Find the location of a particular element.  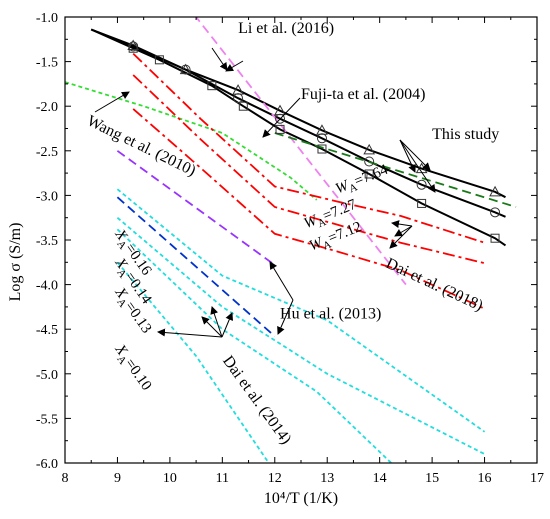

x-tick-label: 14 is located at coordinates (380, 478).